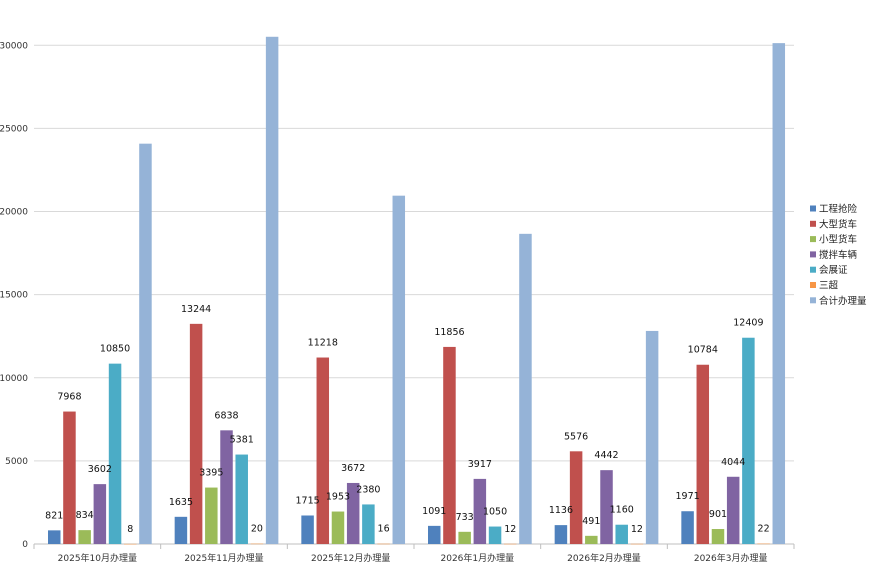 The height and width of the screenshot is (569, 875). I want to click on data-label: 3602, so click(100, 469).